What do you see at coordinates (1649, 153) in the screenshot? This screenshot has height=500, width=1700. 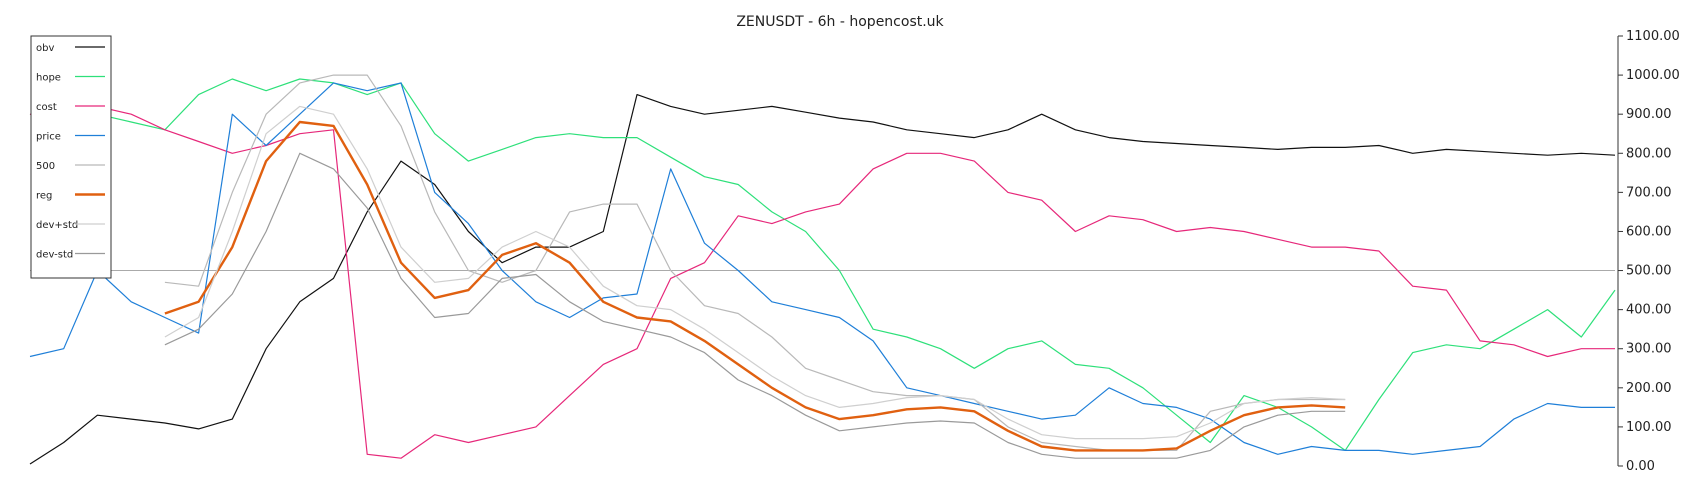 I see `y-tick-label: 800.00` at bounding box center [1649, 153].